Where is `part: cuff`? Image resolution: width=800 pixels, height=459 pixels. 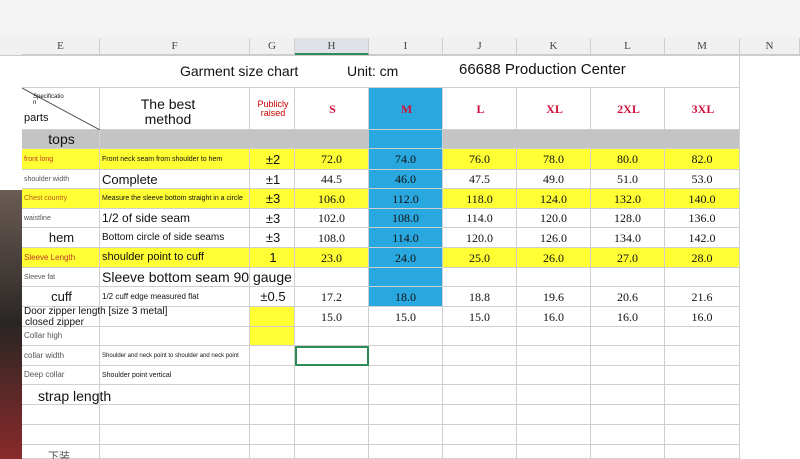
part: cuff is located at coordinates (61, 297).